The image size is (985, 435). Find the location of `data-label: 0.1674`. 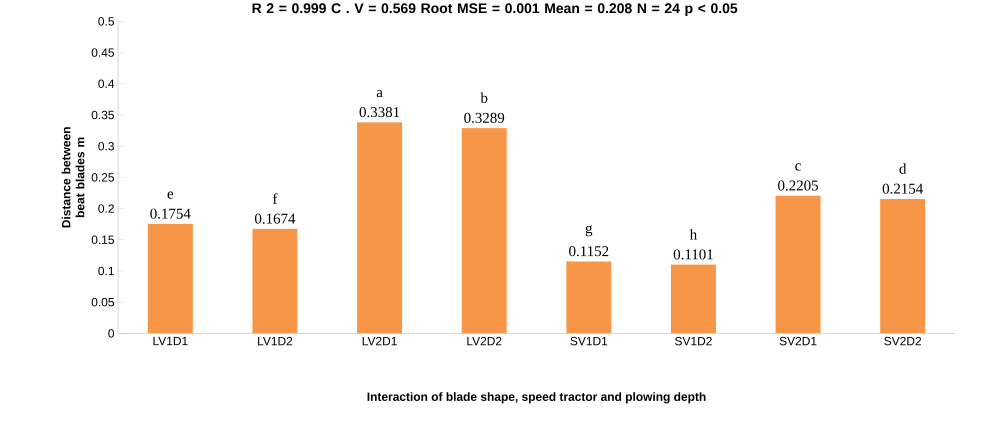

data-label: 0.1674 is located at coordinates (275, 218).